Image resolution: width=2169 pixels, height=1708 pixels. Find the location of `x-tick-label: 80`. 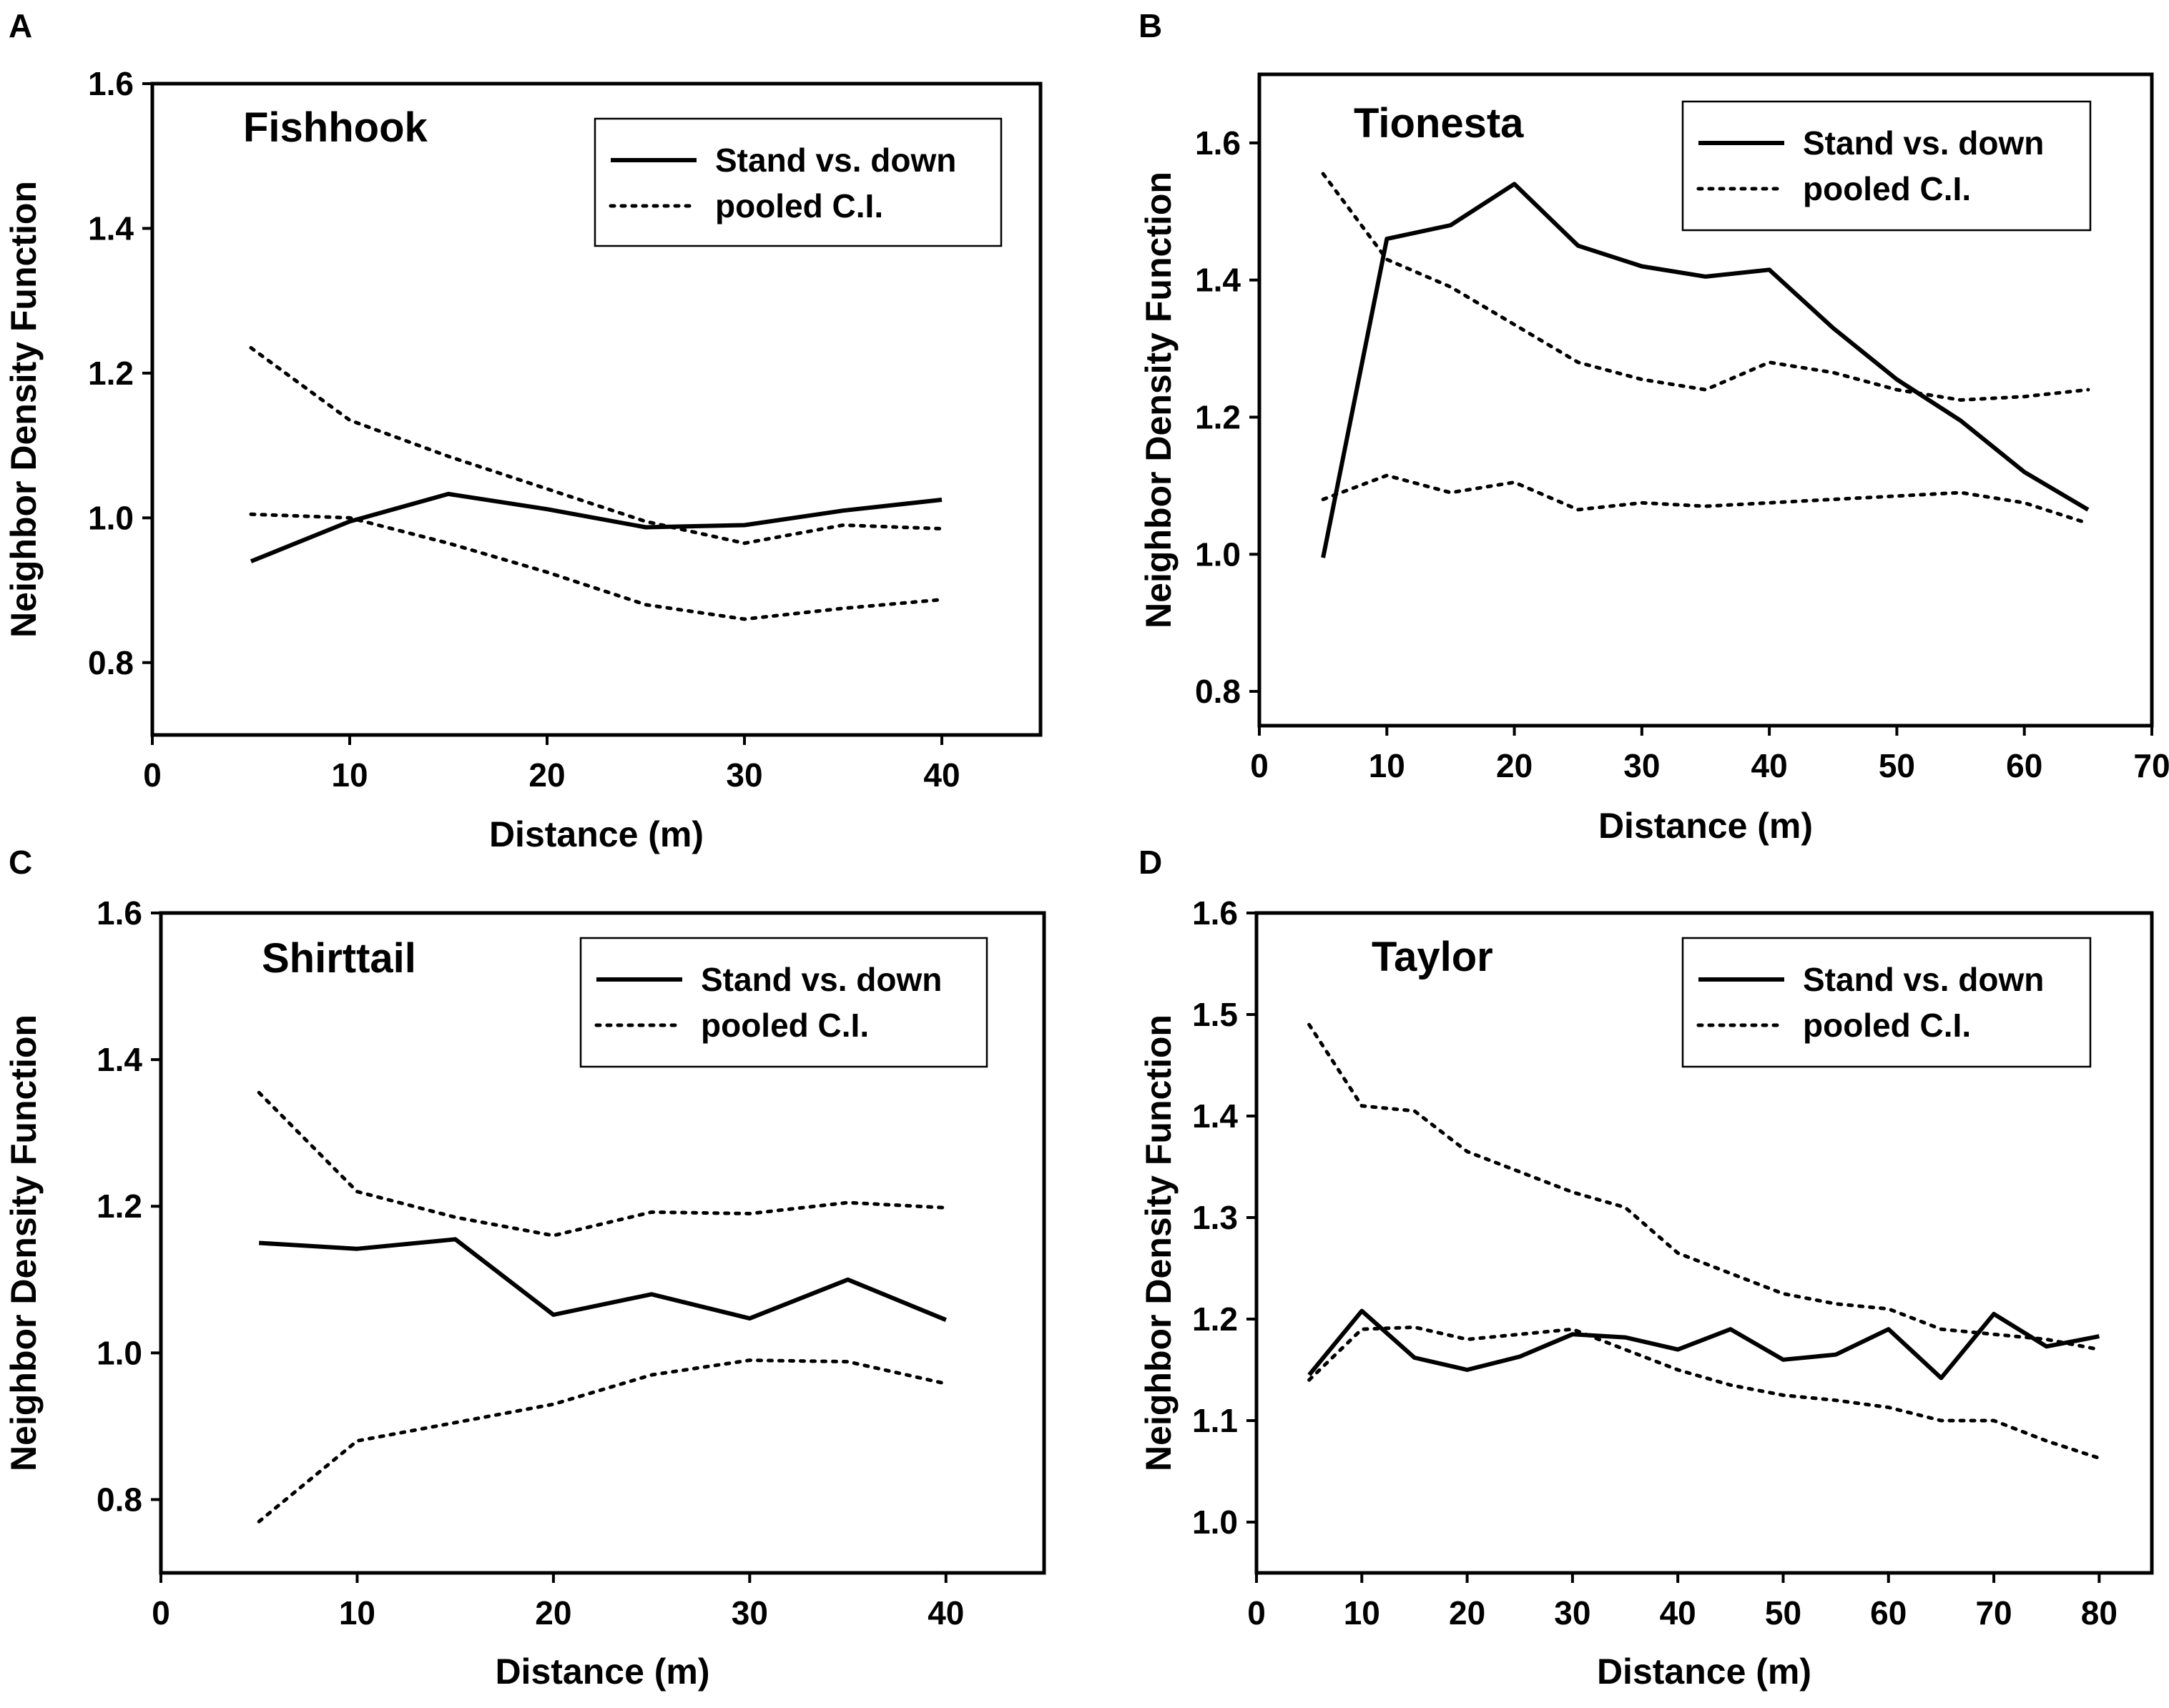

x-tick-label: 80 is located at coordinates (2099, 1613).